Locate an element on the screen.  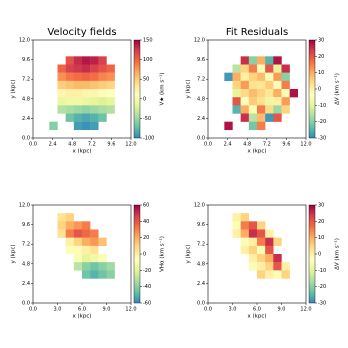
axes-frame is located at coordinates (82, 89).